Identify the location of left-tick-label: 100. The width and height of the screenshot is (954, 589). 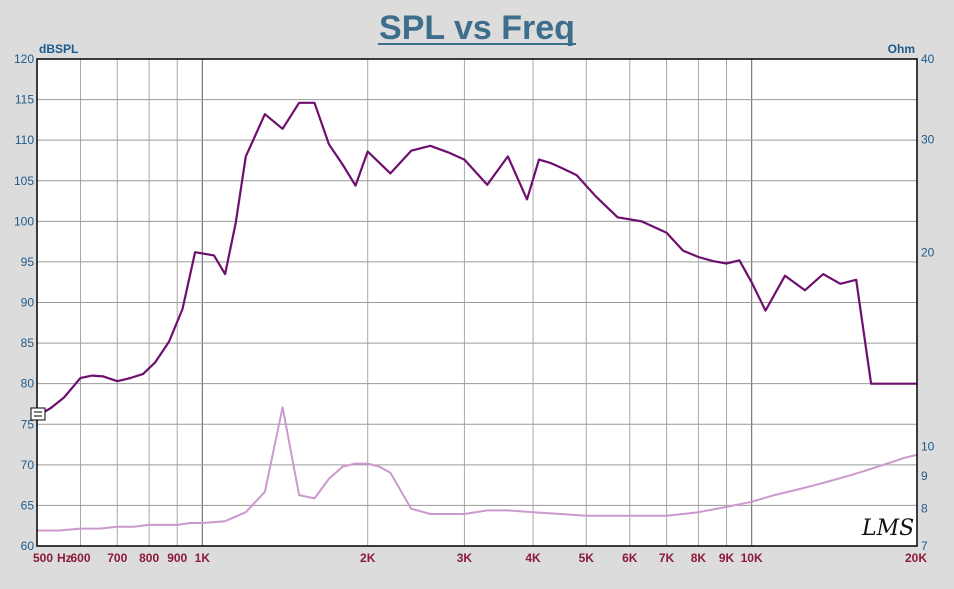
(24, 221).